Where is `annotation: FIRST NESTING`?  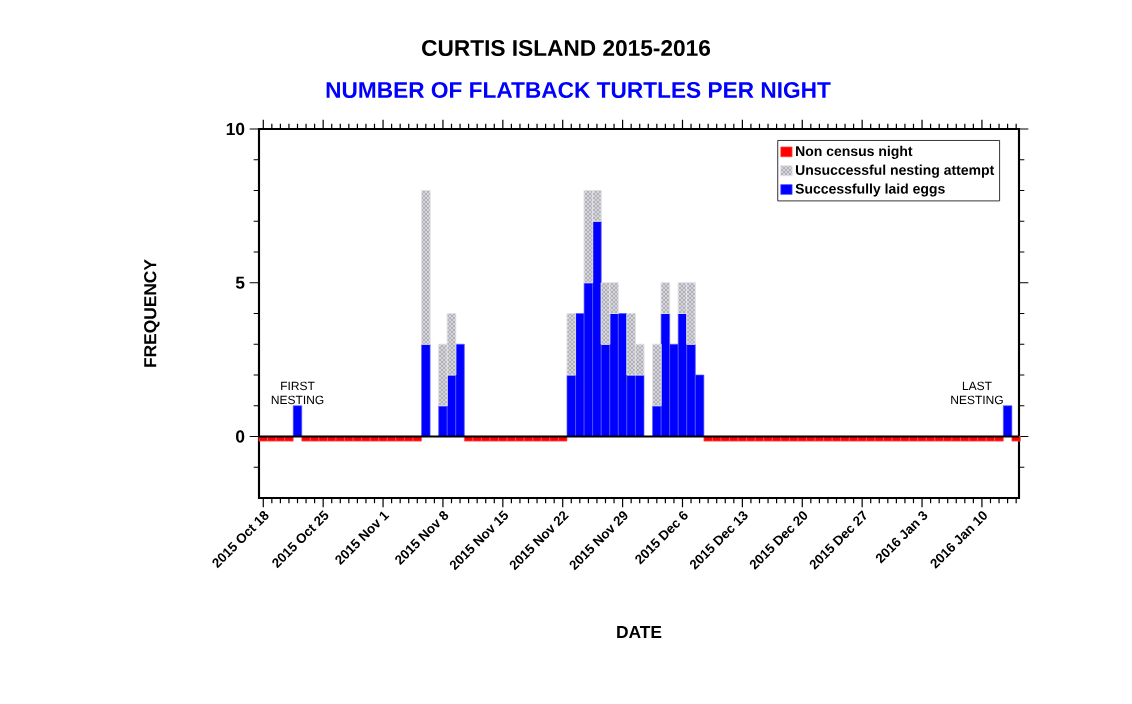 annotation: FIRST NESTING is located at coordinates (297, 393).